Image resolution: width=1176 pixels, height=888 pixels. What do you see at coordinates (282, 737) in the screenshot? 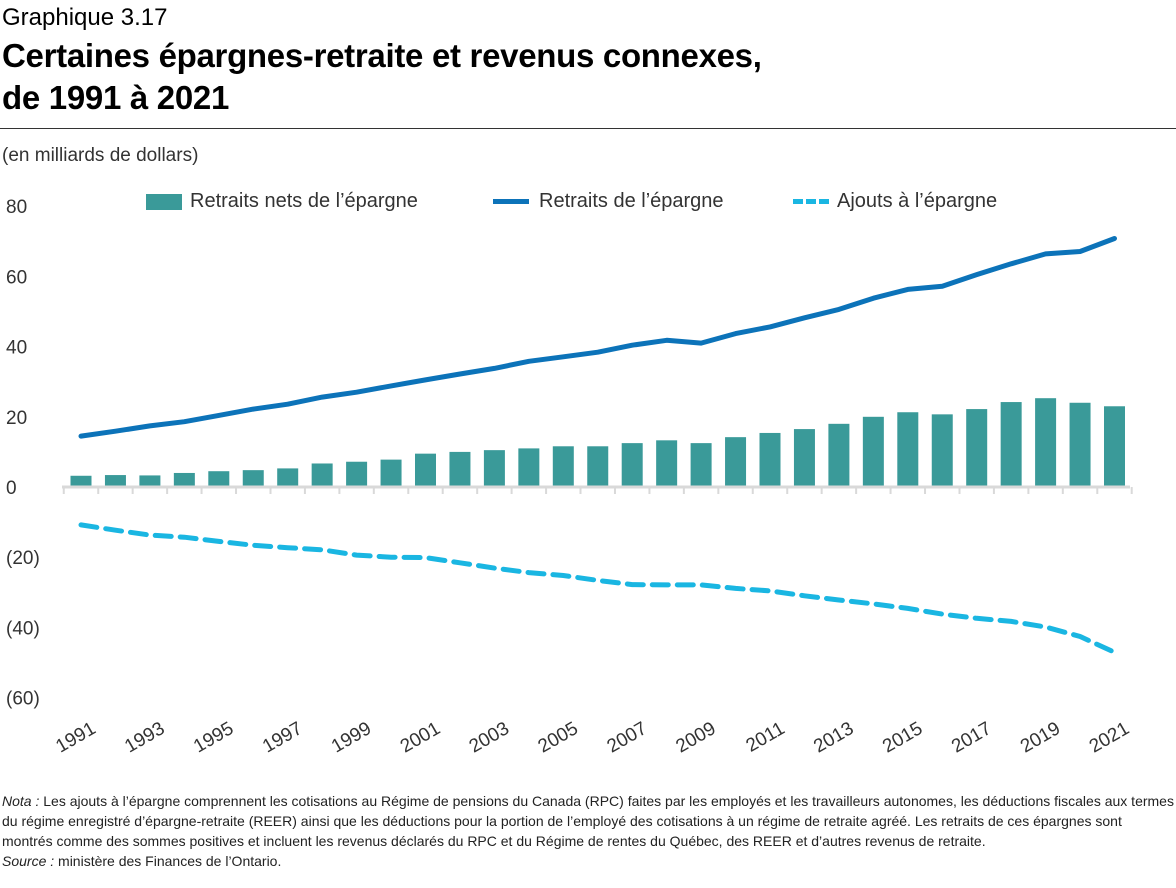
I see `x-tick-label: 1997` at bounding box center [282, 737].